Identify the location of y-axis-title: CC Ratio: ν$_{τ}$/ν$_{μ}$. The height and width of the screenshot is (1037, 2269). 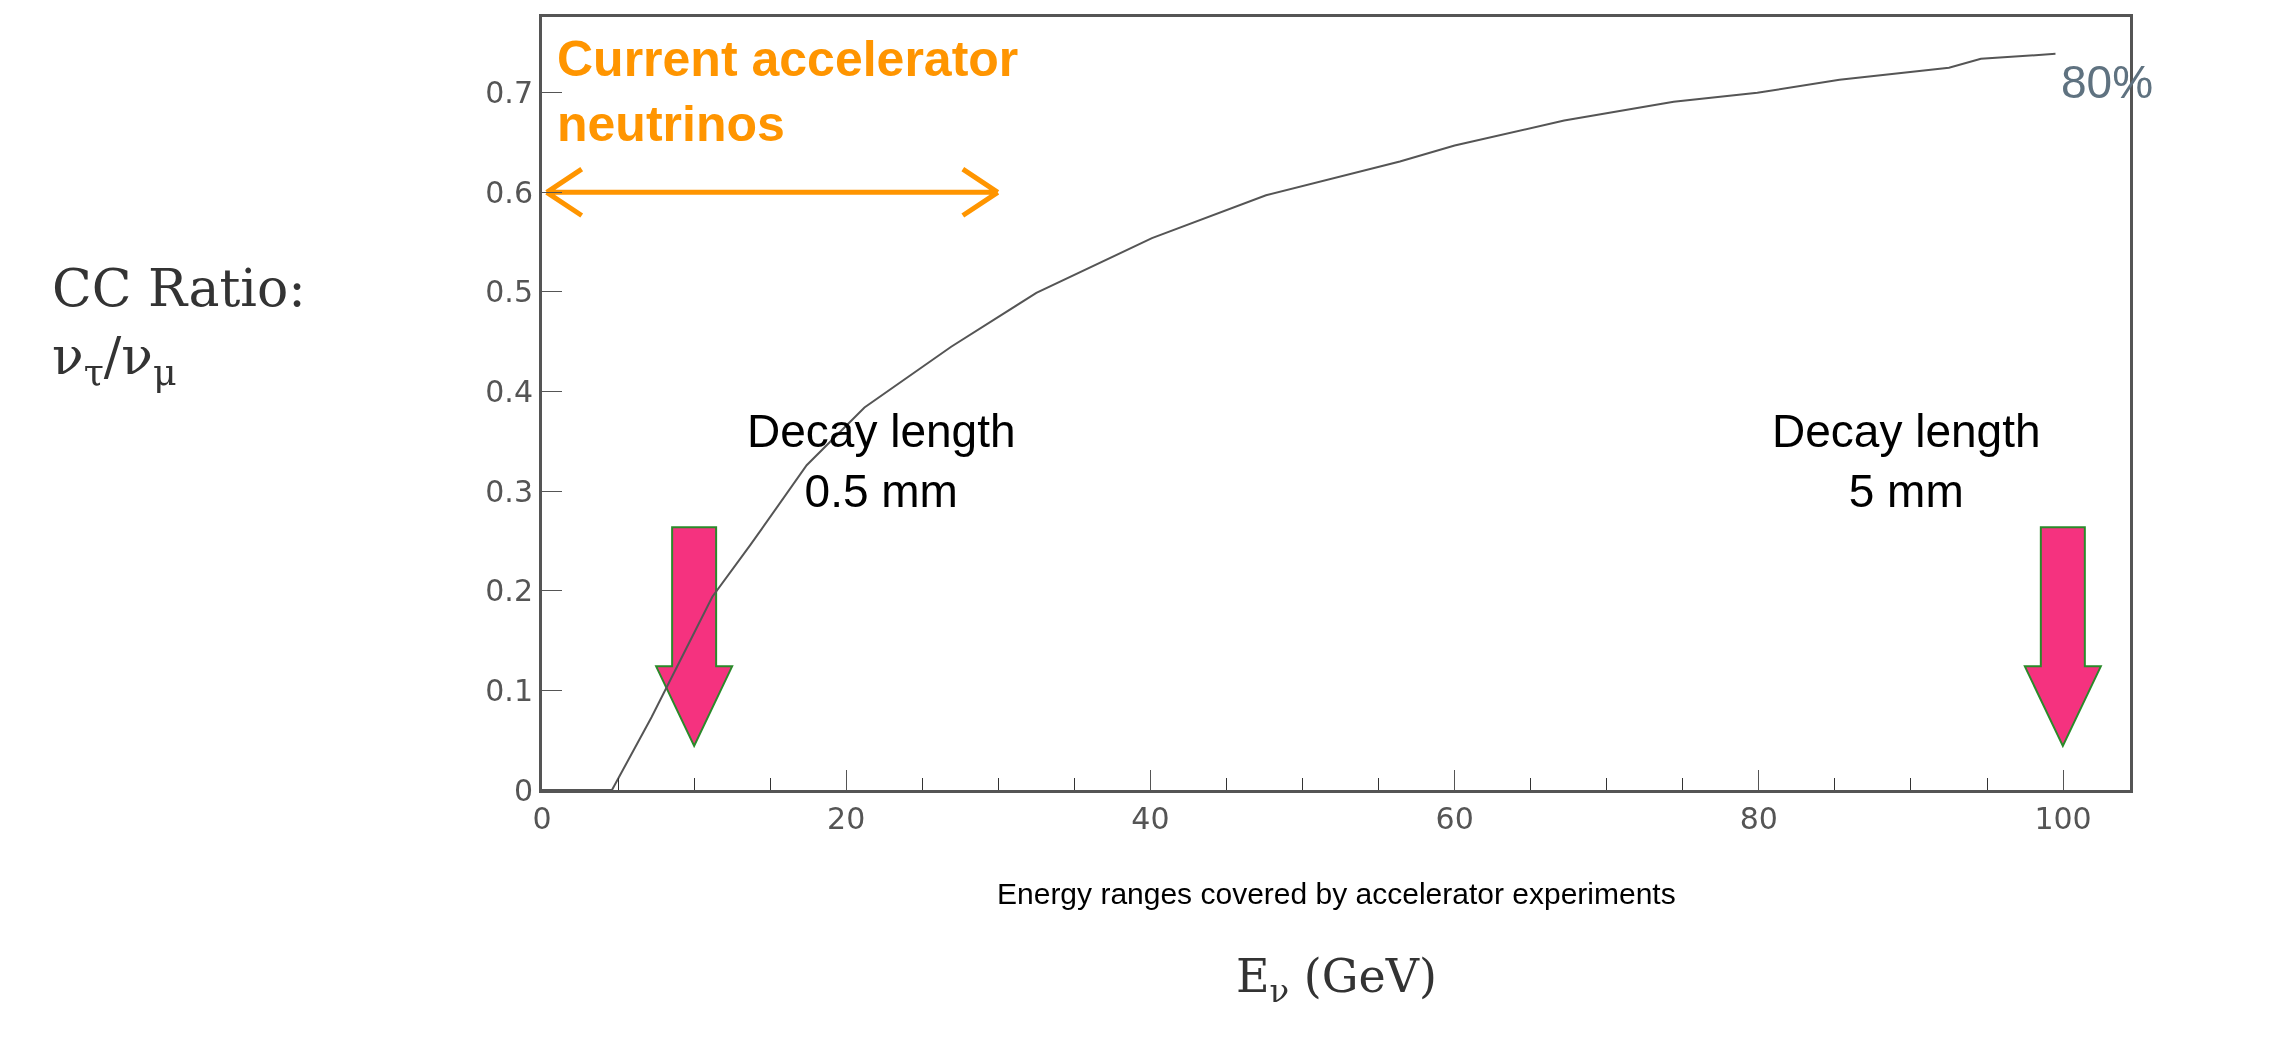
(179, 326).